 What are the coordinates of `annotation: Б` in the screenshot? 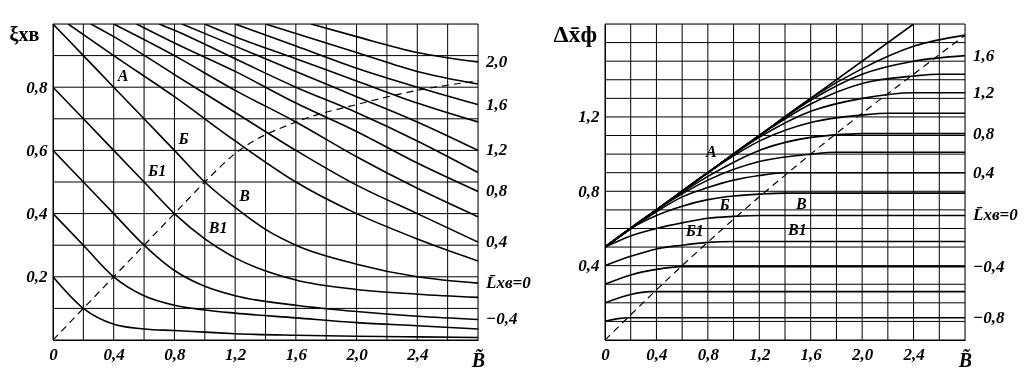 It's located at (183, 139).